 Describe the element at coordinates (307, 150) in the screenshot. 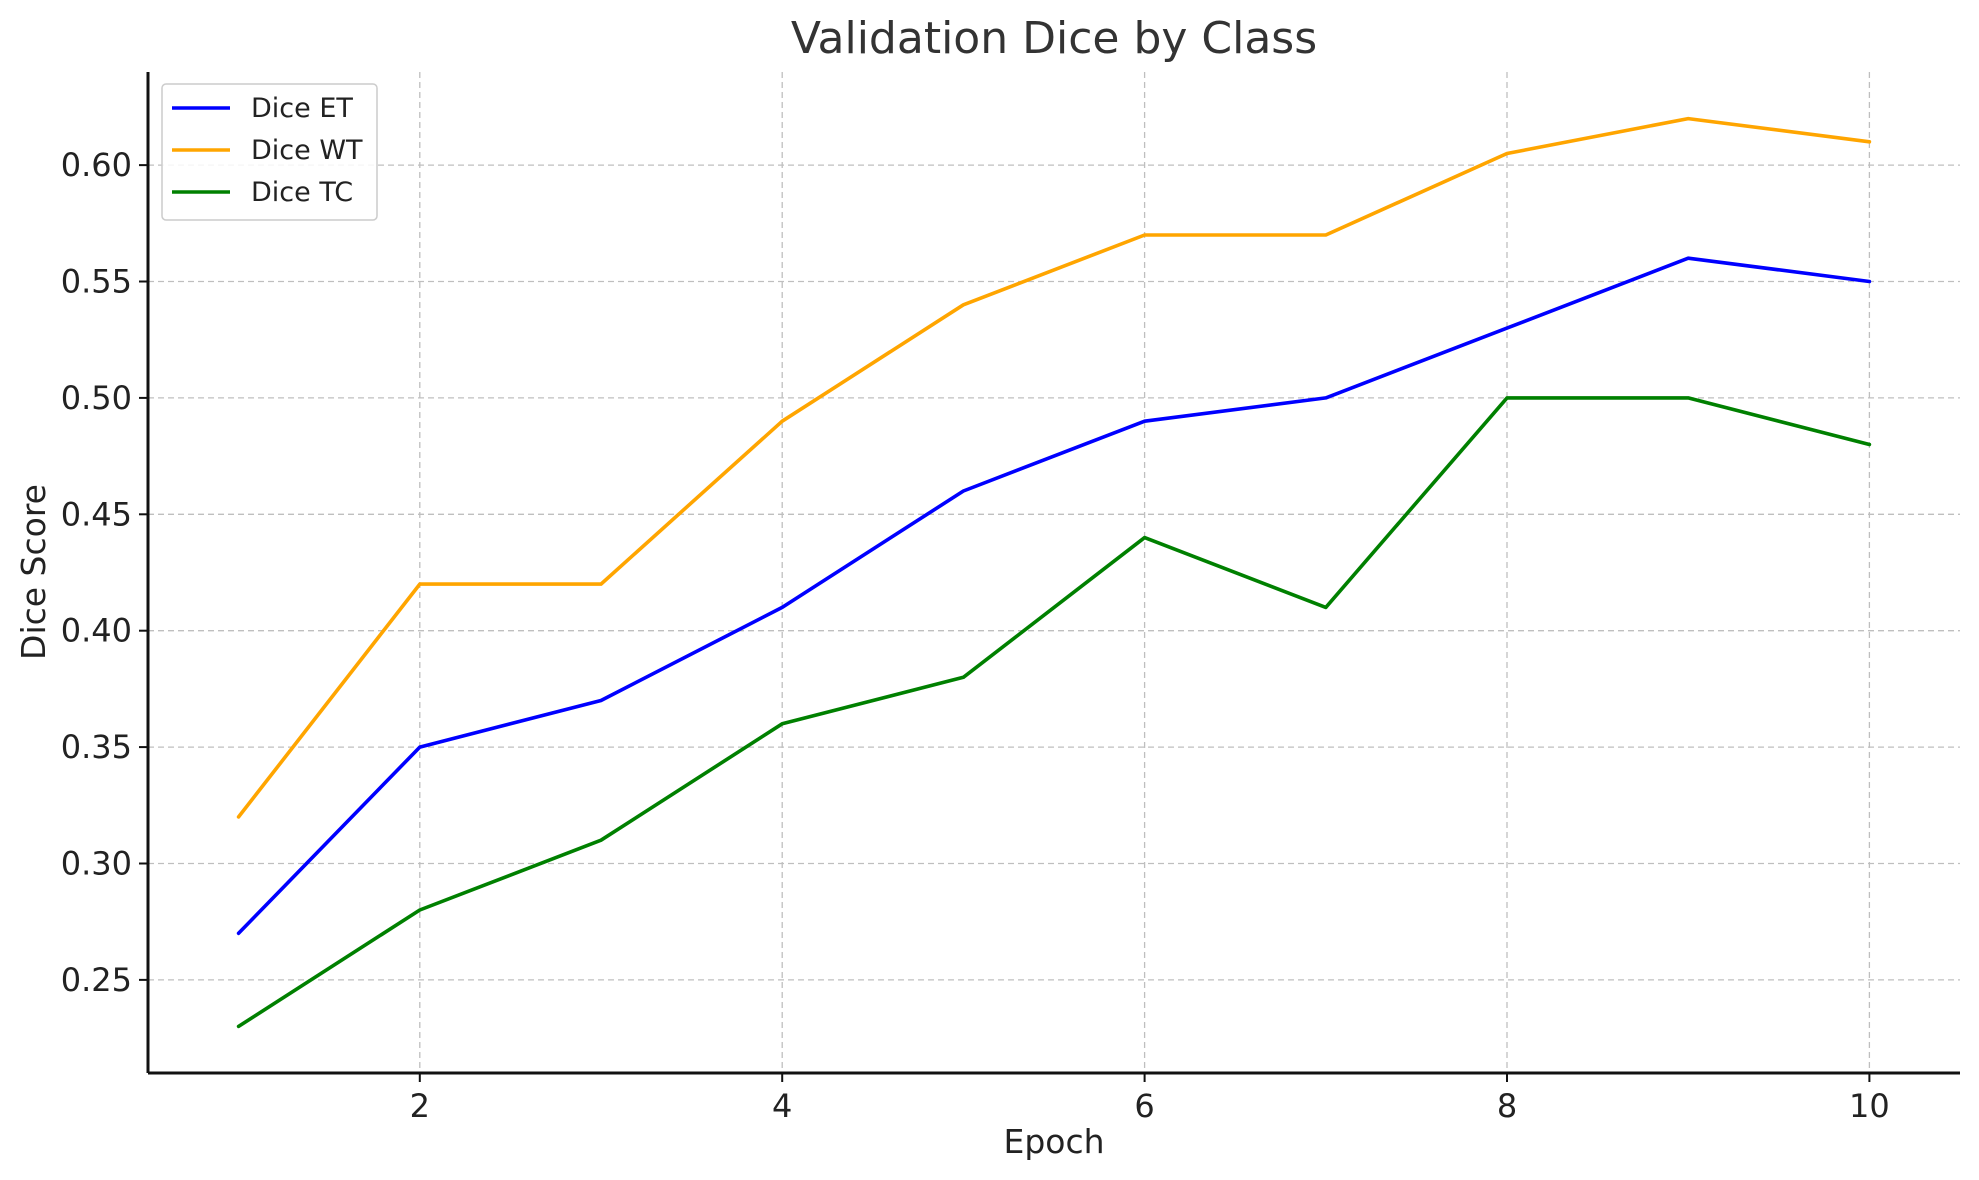

I see `legend-label-dice-wt: Dice WT` at that location.